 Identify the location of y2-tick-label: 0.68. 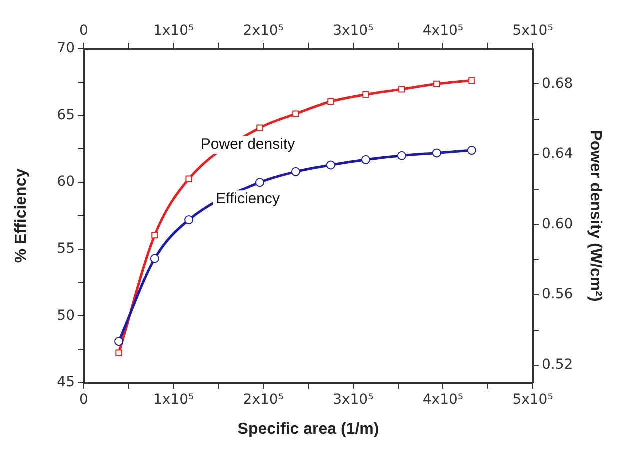
(558, 84).